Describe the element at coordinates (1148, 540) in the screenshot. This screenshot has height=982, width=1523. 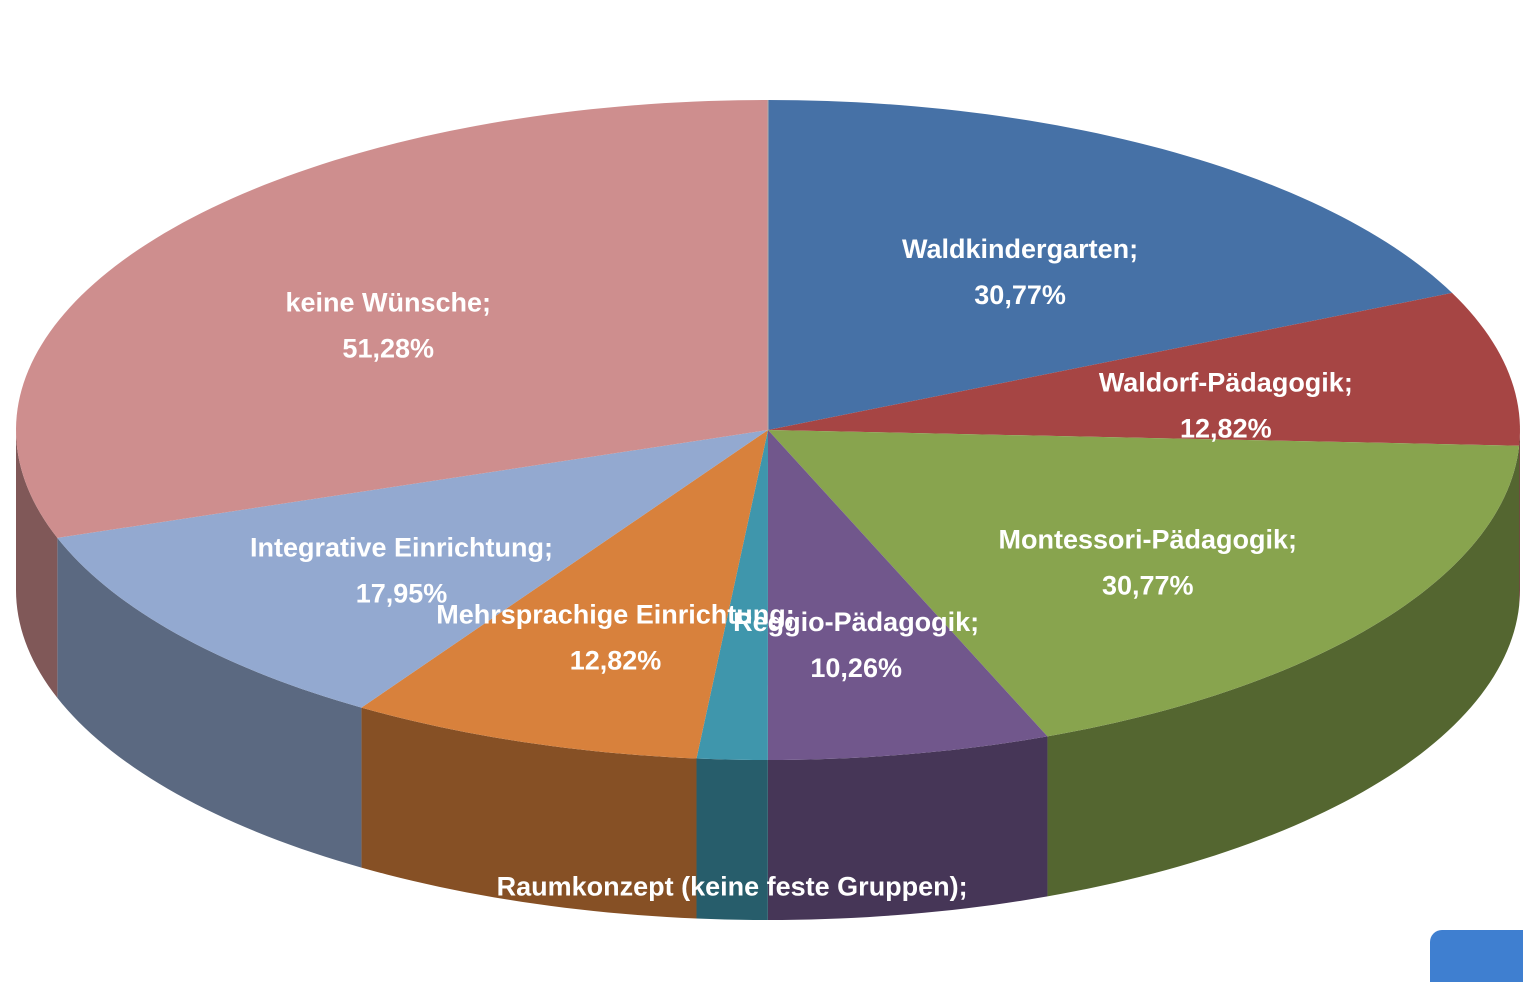
I see `label-category: Montessori-Pädagogik;` at that location.